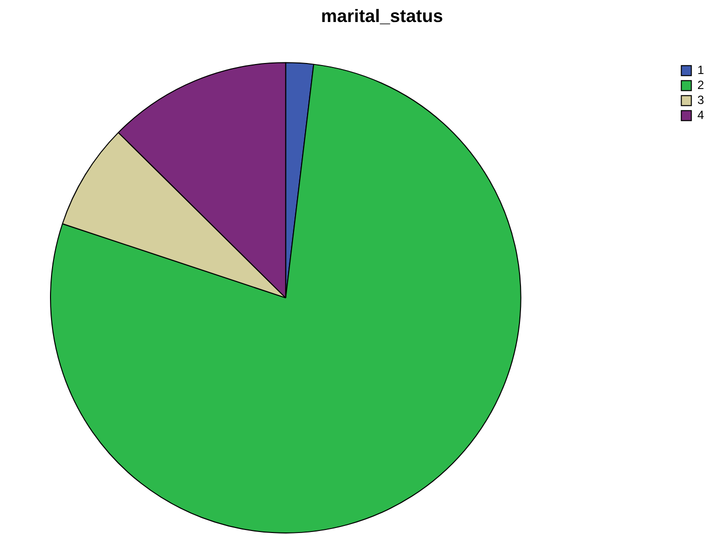 The width and height of the screenshot is (714, 535). What do you see at coordinates (700, 69) in the screenshot?
I see `legend-label: 1` at bounding box center [700, 69].